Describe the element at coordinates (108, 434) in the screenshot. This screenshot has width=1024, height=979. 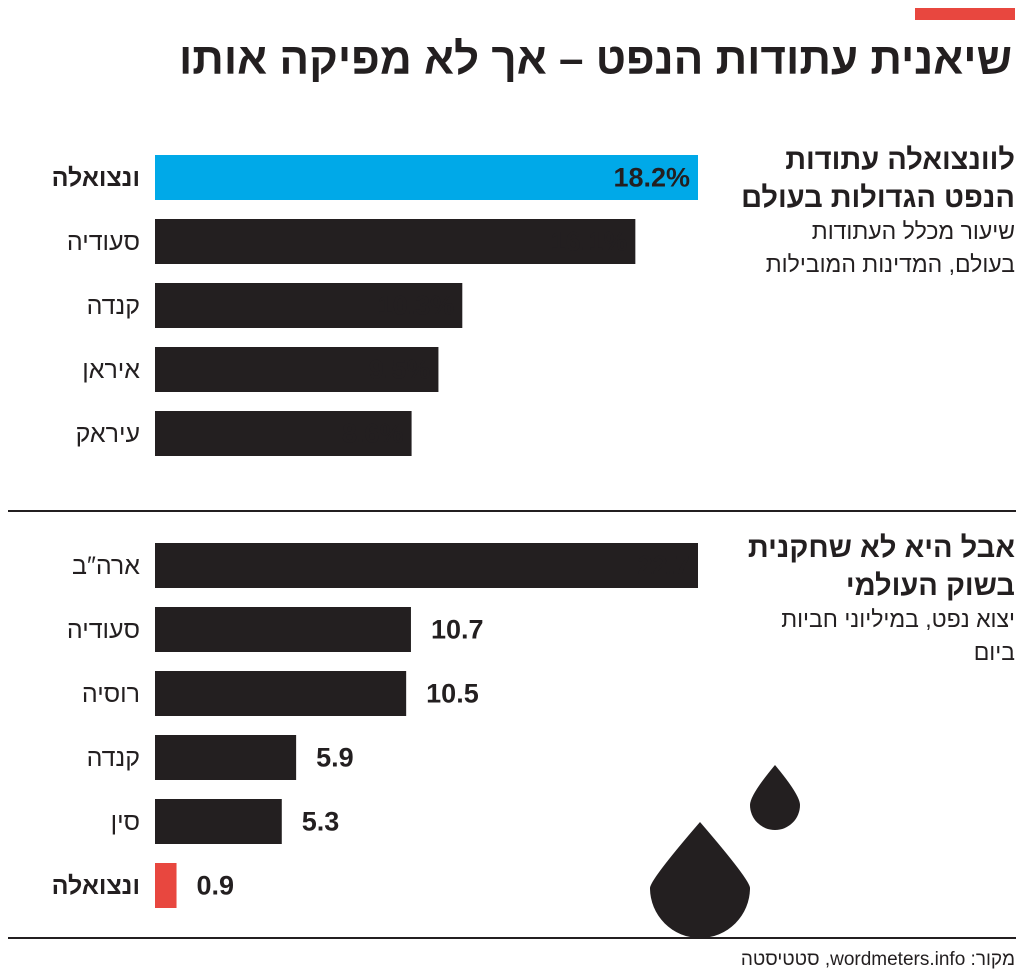
I see `category-label: עיראק` at that location.